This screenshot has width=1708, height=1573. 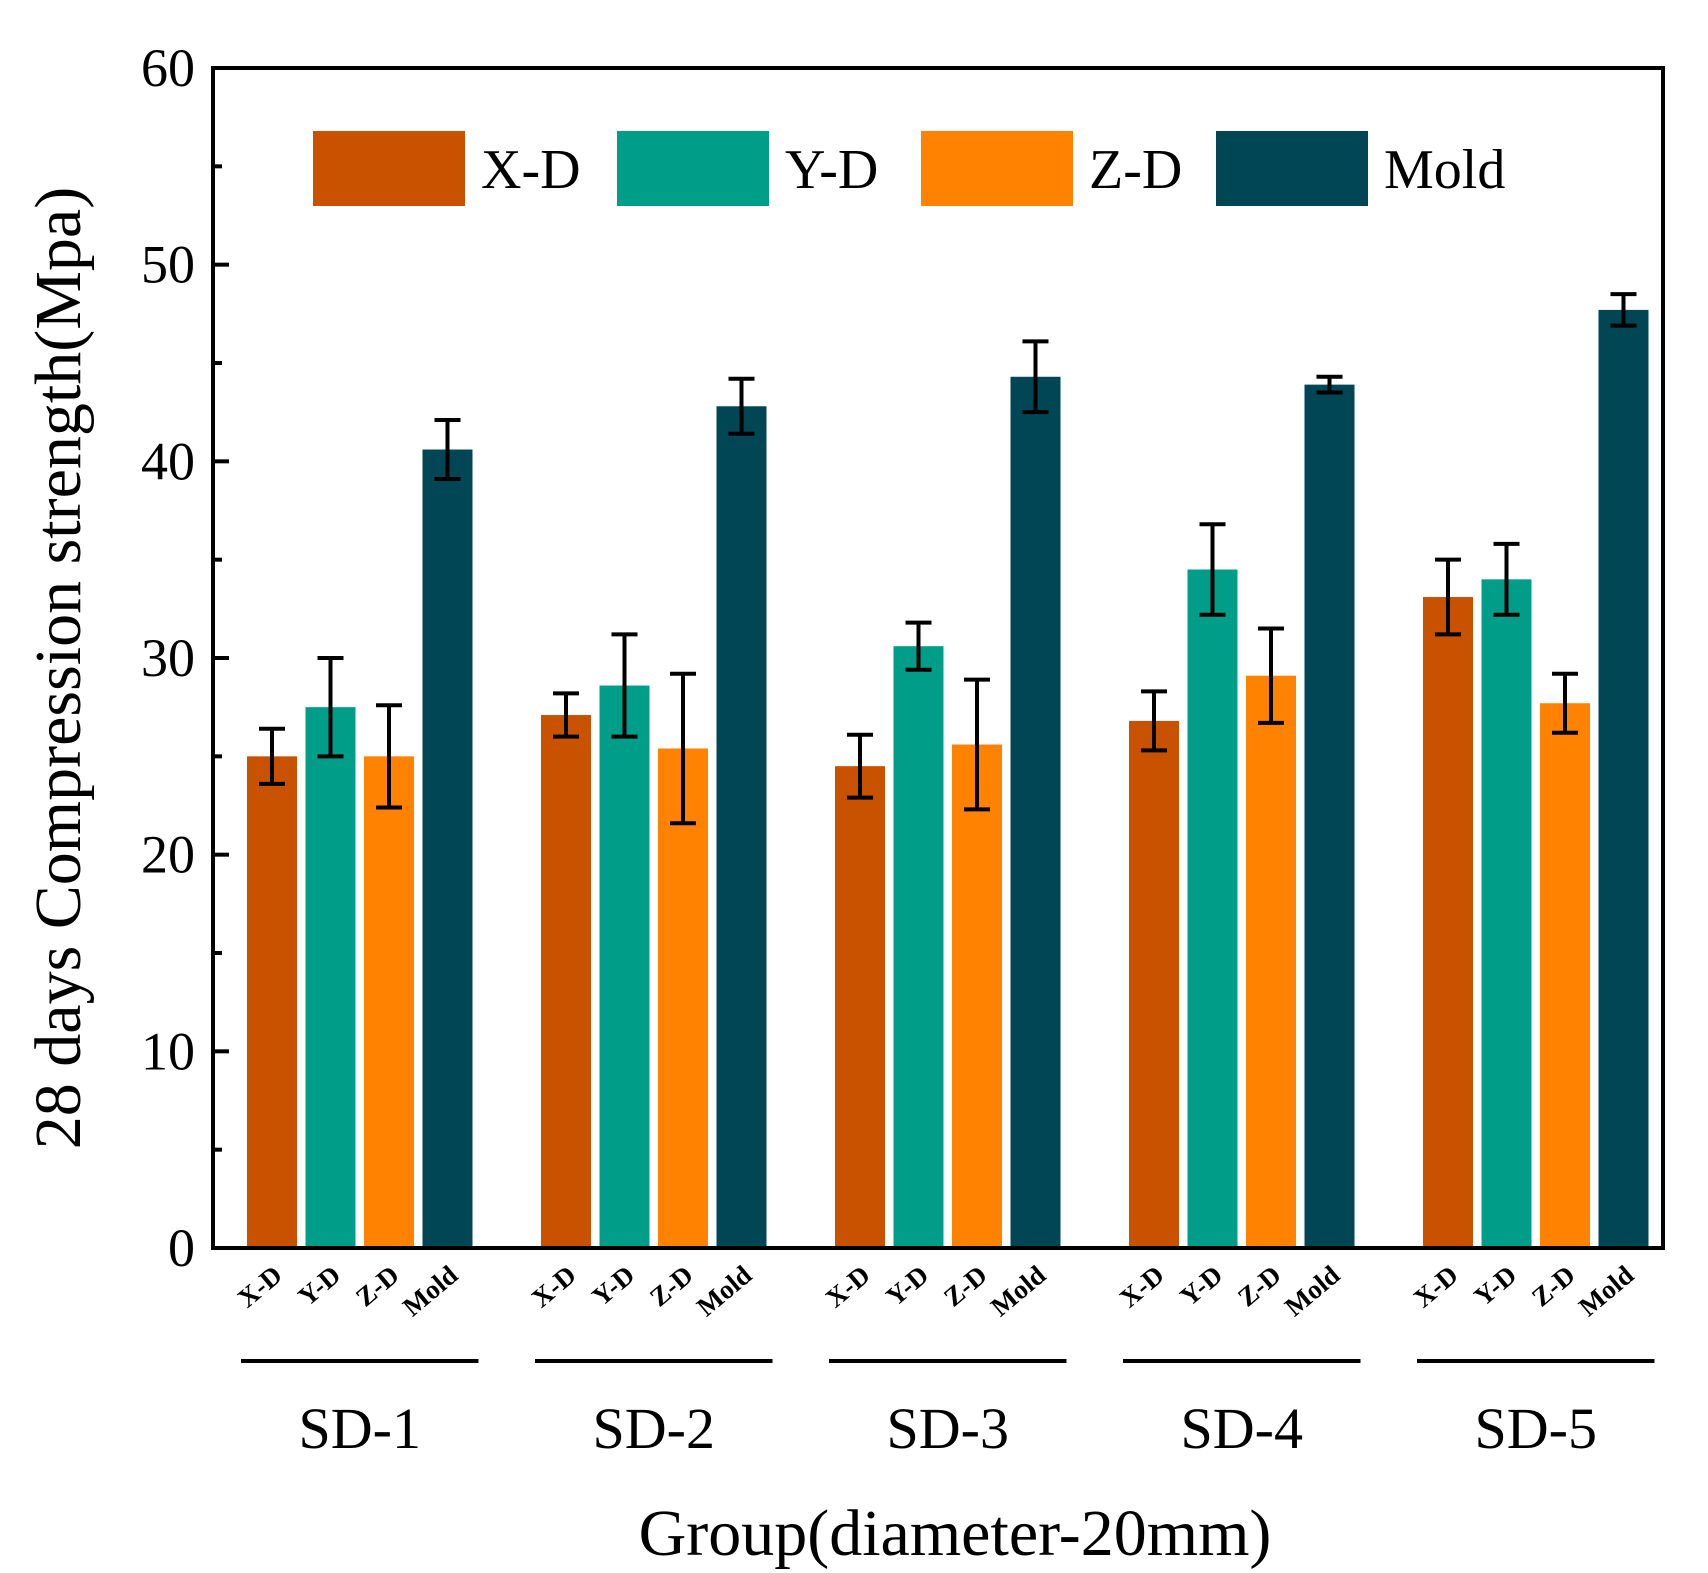 What do you see at coordinates (360, 1428) in the screenshot?
I see `group-label-sd-1: SD-1` at bounding box center [360, 1428].